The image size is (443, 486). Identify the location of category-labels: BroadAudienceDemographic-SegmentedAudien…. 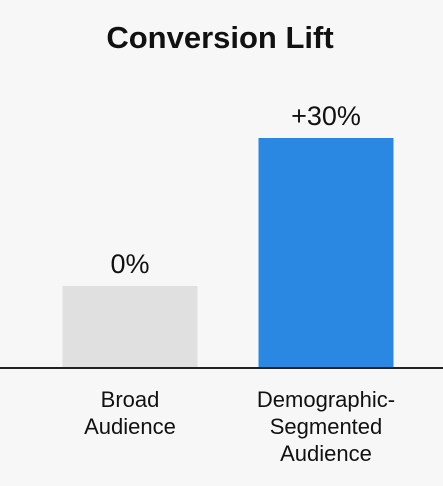
(239, 426).